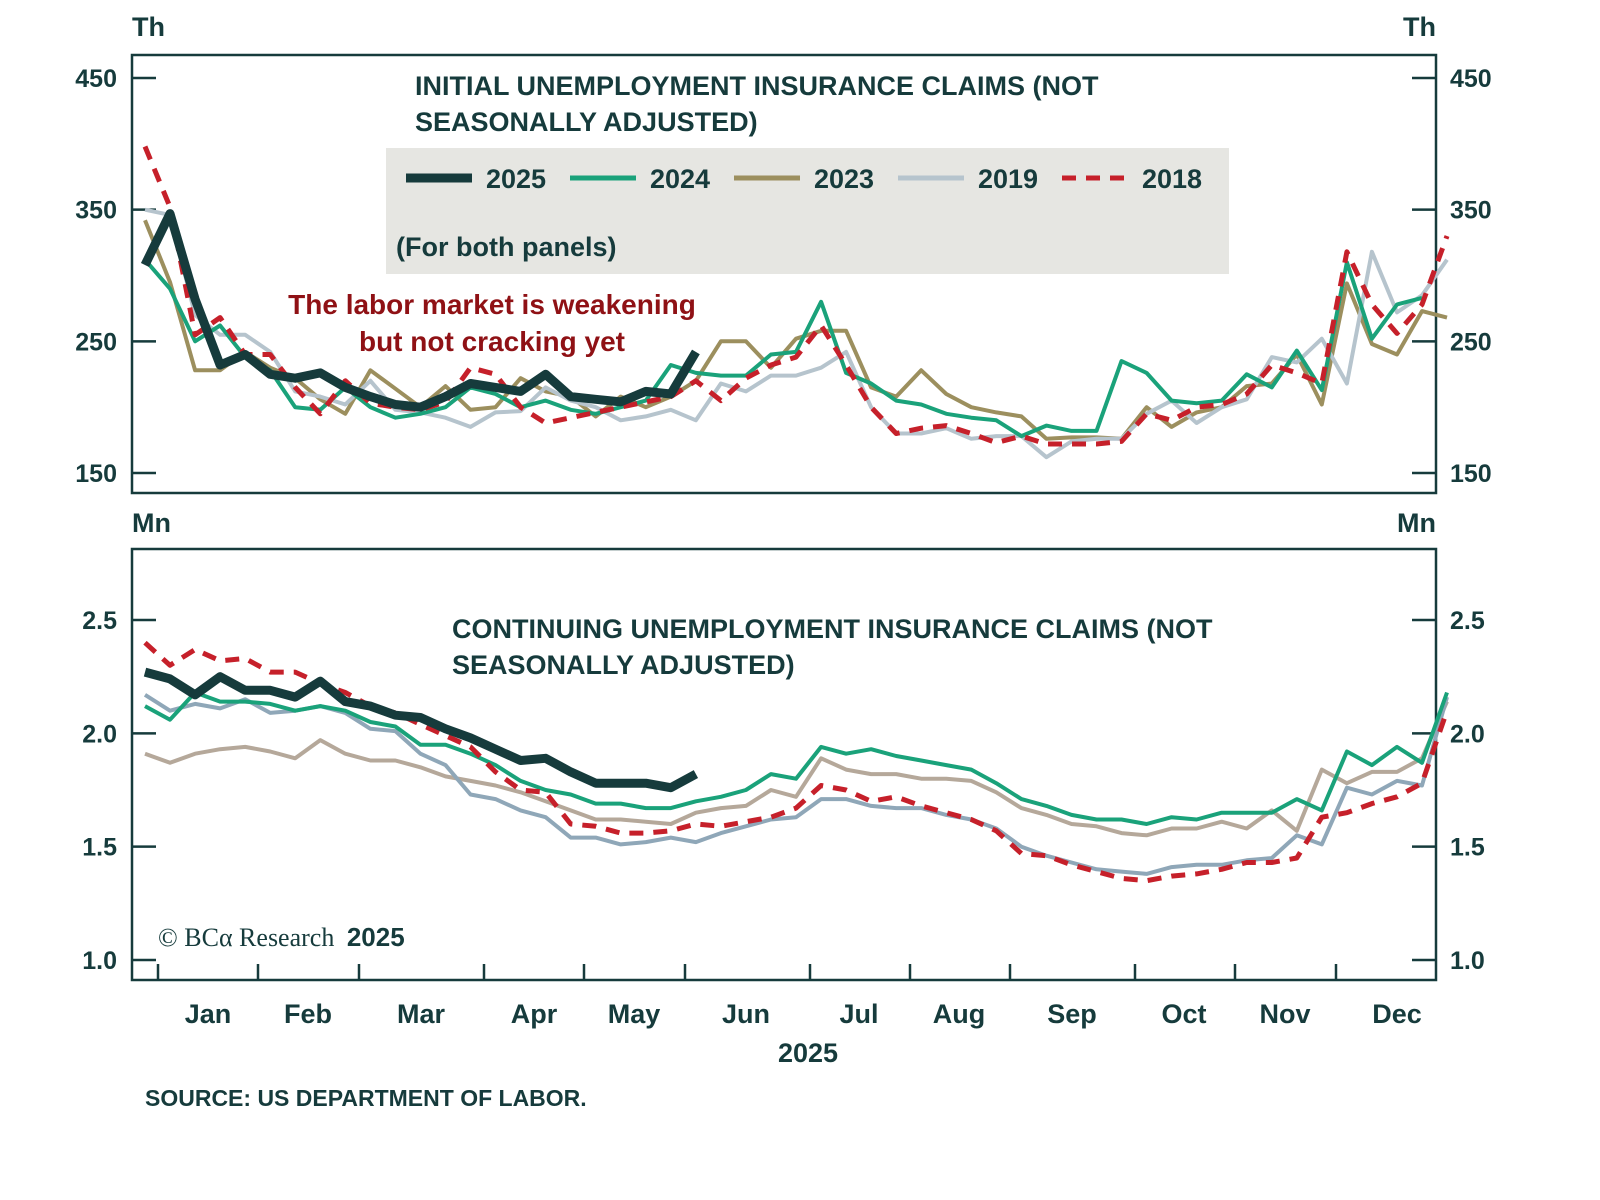 The height and width of the screenshot is (1200, 1600). Describe the element at coordinates (804, 179) in the screenshot. I see `legend: 2025 2024 2023 2019 2018` at that location.